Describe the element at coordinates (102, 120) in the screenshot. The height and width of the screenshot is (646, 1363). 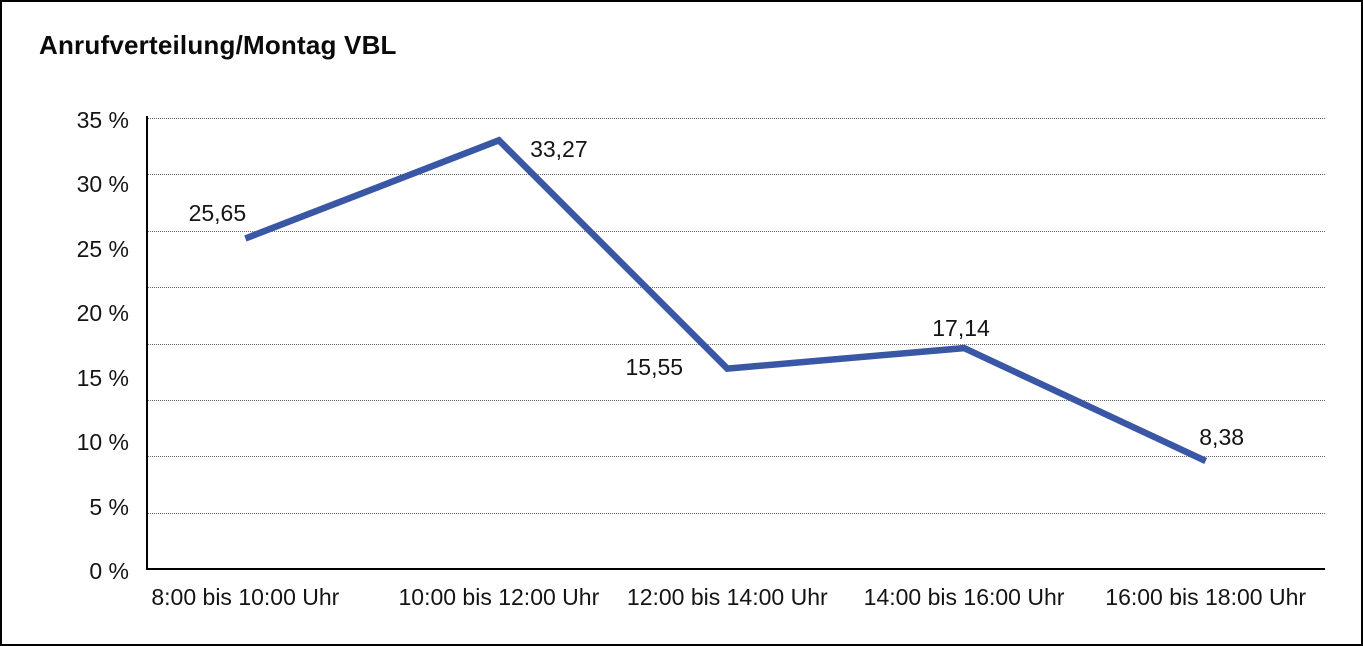
I see `y-axis-label: 35 %` at that location.